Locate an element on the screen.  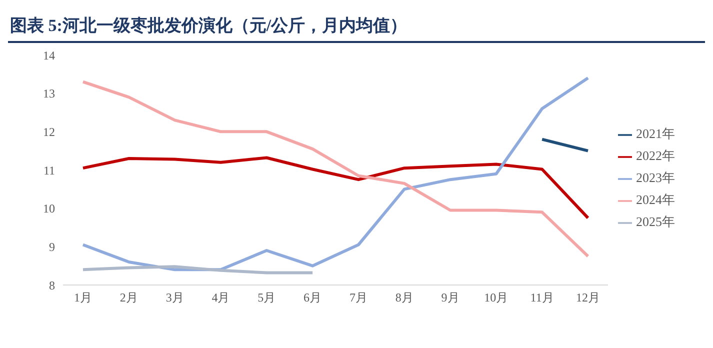
x-tick-label: 7月 is located at coordinates (358, 297).